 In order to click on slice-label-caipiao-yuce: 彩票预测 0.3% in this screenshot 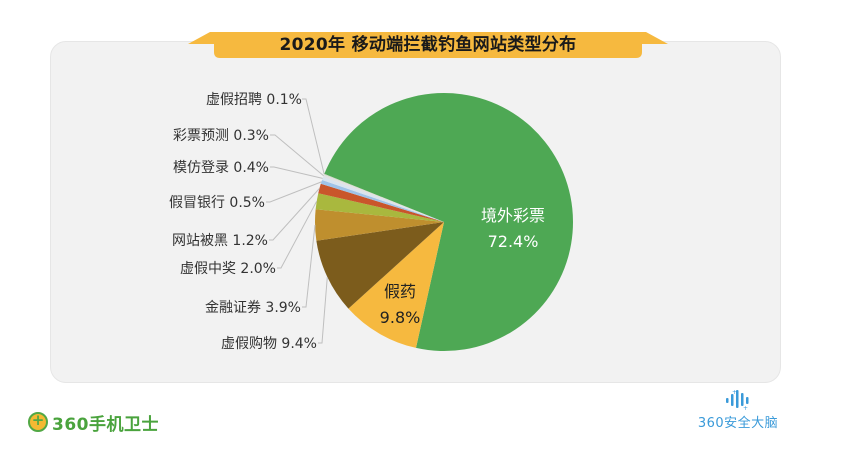, I will do `click(220, 136)`.